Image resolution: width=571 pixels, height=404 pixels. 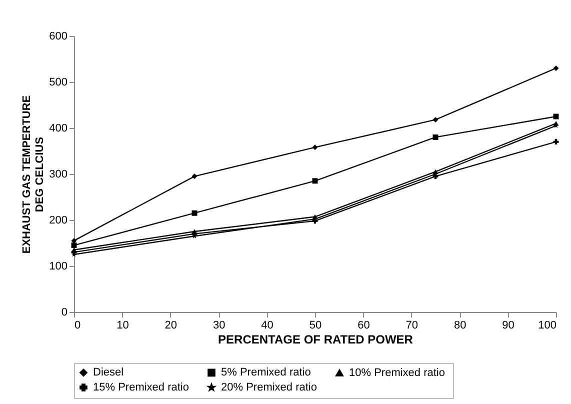 What do you see at coordinates (219, 326) in the screenshot?
I see `x-tick-label: 30` at bounding box center [219, 326].